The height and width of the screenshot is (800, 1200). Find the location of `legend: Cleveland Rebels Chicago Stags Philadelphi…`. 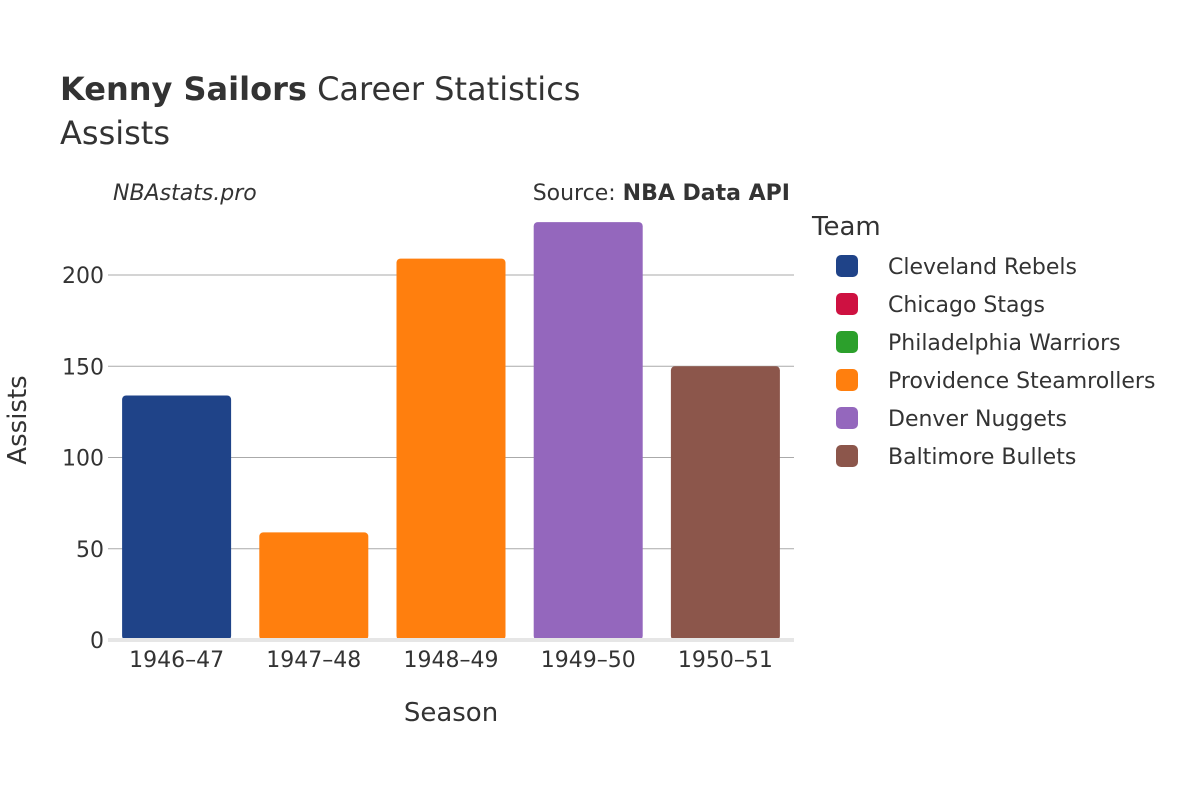

legend: Cleveland Rebels Chicago Stags Philadelphi… is located at coordinates (995, 362).